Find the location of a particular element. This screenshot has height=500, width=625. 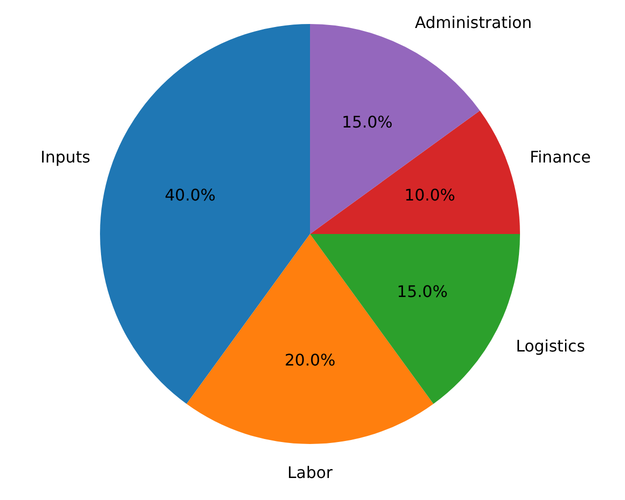

data-label: 20.0% is located at coordinates (310, 360).